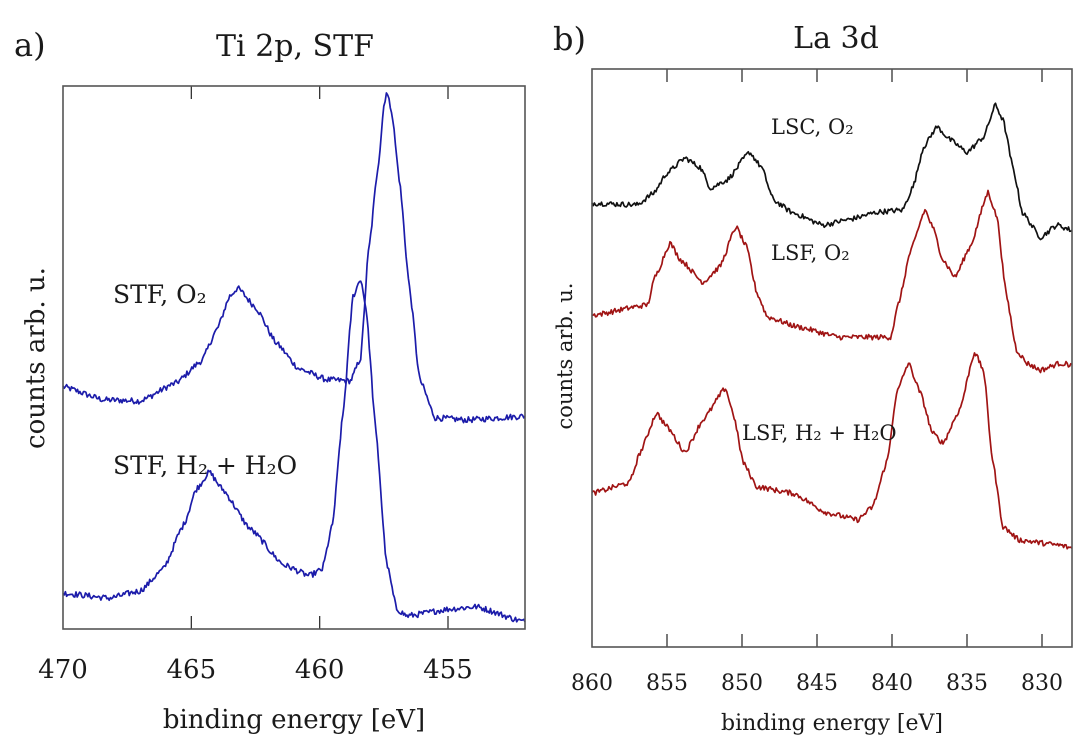  Describe the element at coordinates (592, 683) in the screenshot. I see `x-tick-label-860: 860` at that location.